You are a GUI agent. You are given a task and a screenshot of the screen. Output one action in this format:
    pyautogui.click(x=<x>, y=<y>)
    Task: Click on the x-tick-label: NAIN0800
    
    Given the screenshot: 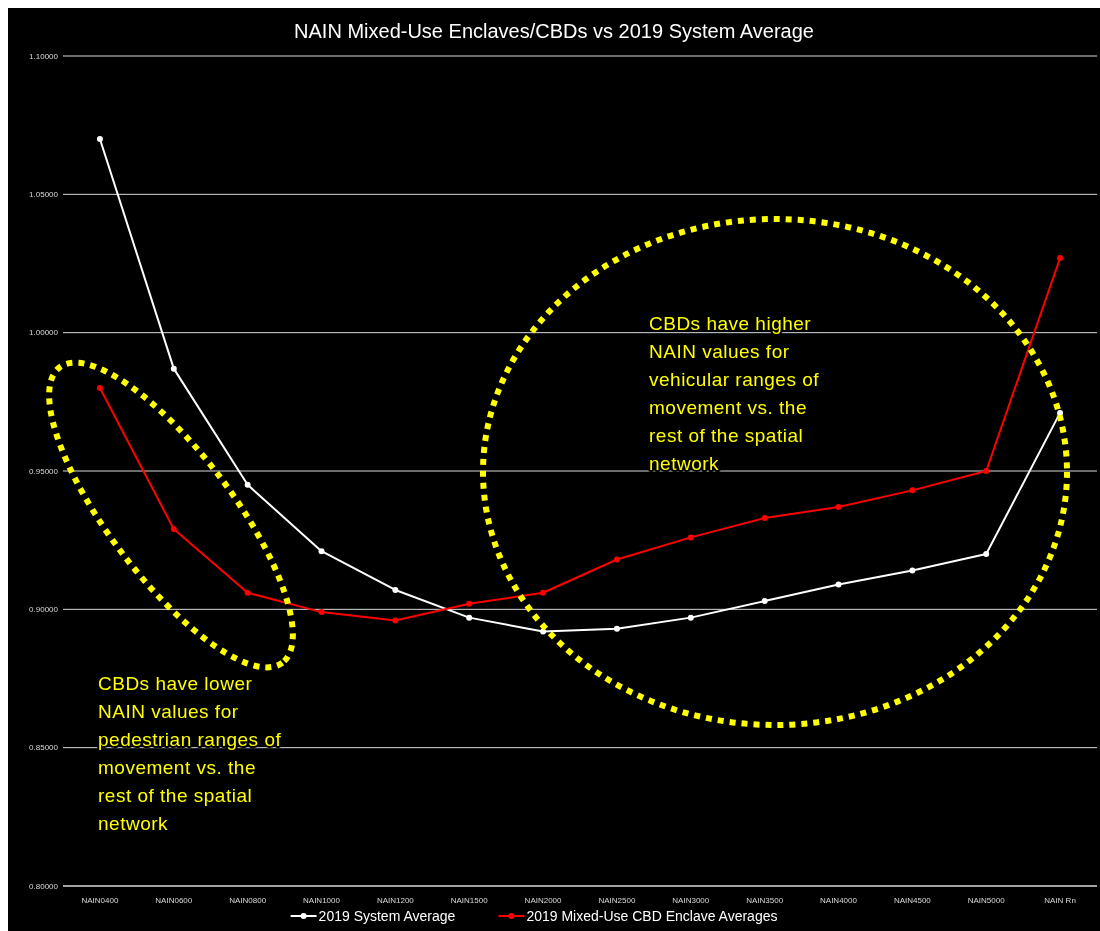 What is the action you would take?
    pyautogui.click(x=248, y=900)
    